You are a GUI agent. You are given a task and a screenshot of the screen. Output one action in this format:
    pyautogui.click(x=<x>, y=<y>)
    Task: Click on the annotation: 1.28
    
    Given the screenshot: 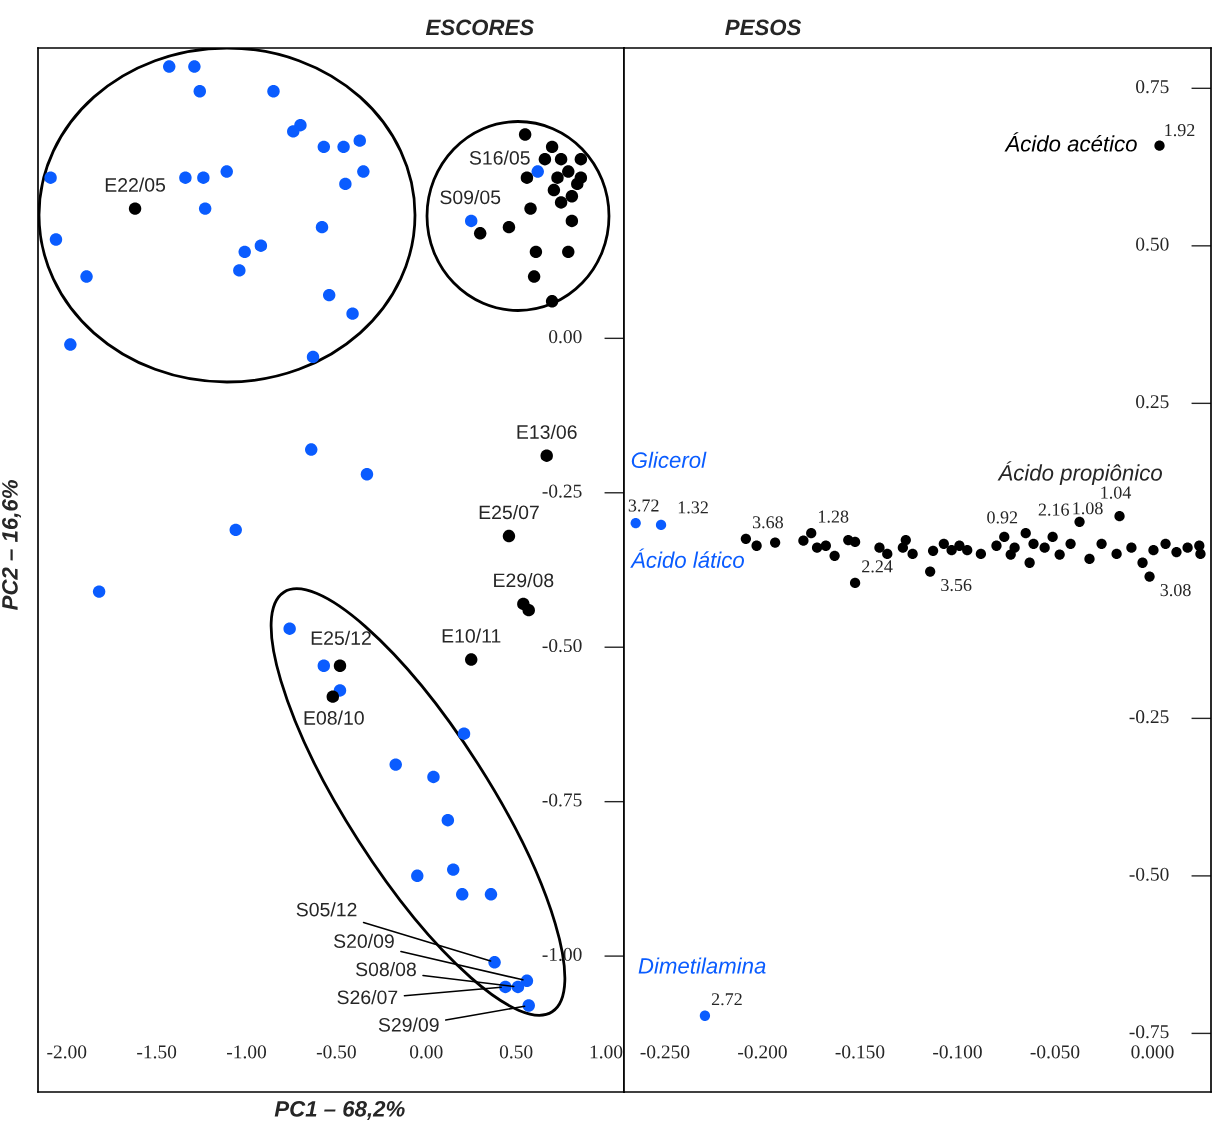 What is the action you would take?
    pyautogui.click(x=834, y=516)
    